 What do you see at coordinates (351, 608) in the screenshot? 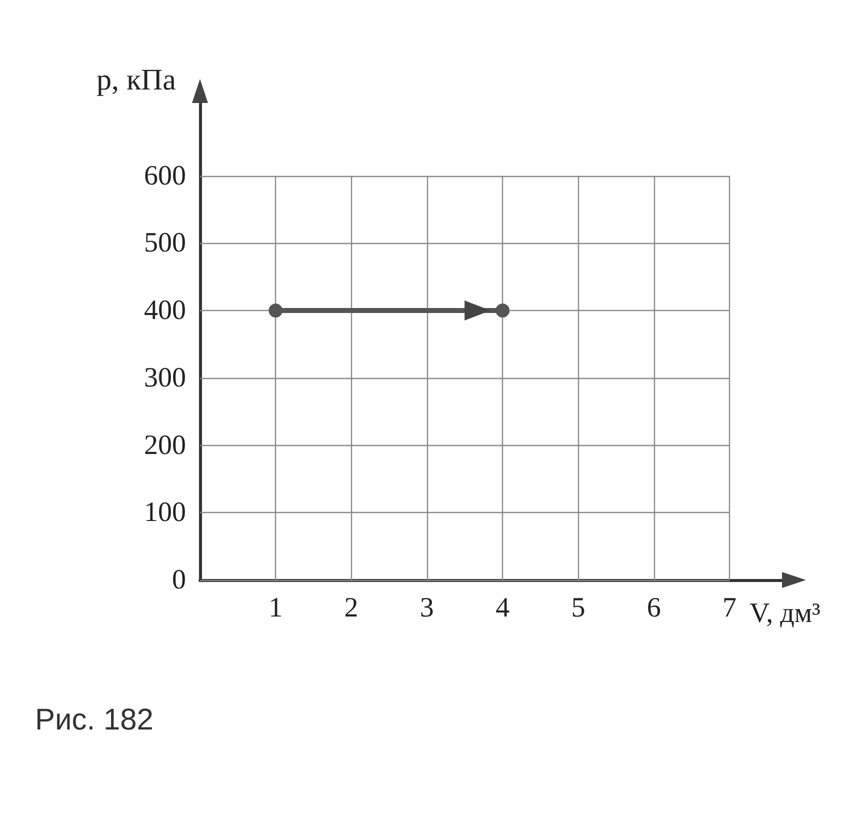
I see `x-tick-label: 2` at bounding box center [351, 608].